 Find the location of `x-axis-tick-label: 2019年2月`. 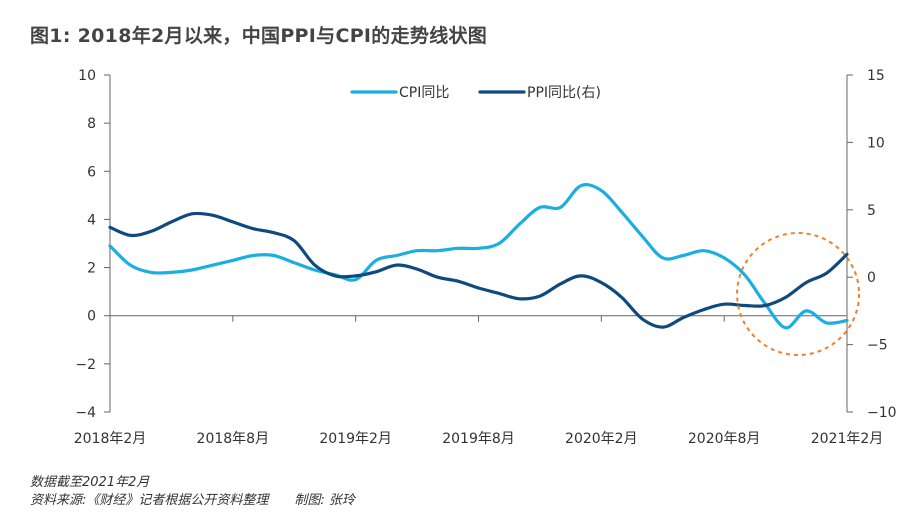

x-axis-tick-label: 2019年2月 is located at coordinates (355, 439).